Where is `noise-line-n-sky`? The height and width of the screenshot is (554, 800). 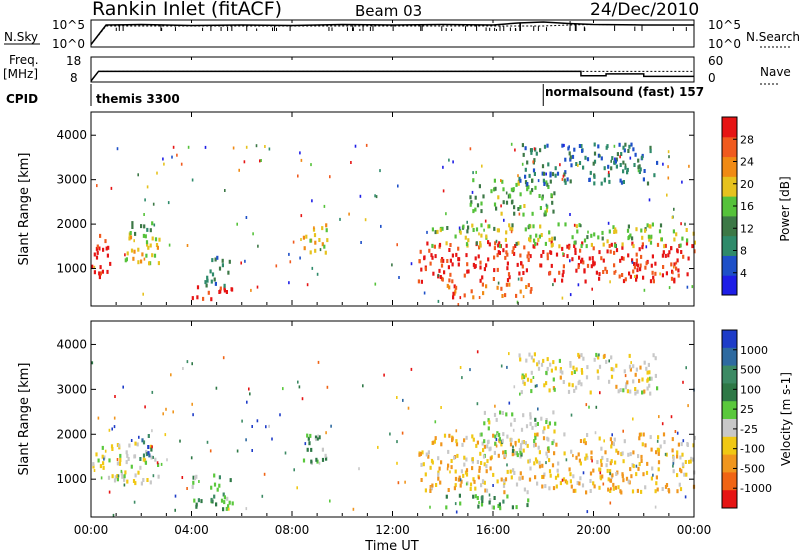 noise-line-n-sky is located at coordinates (392, 33).